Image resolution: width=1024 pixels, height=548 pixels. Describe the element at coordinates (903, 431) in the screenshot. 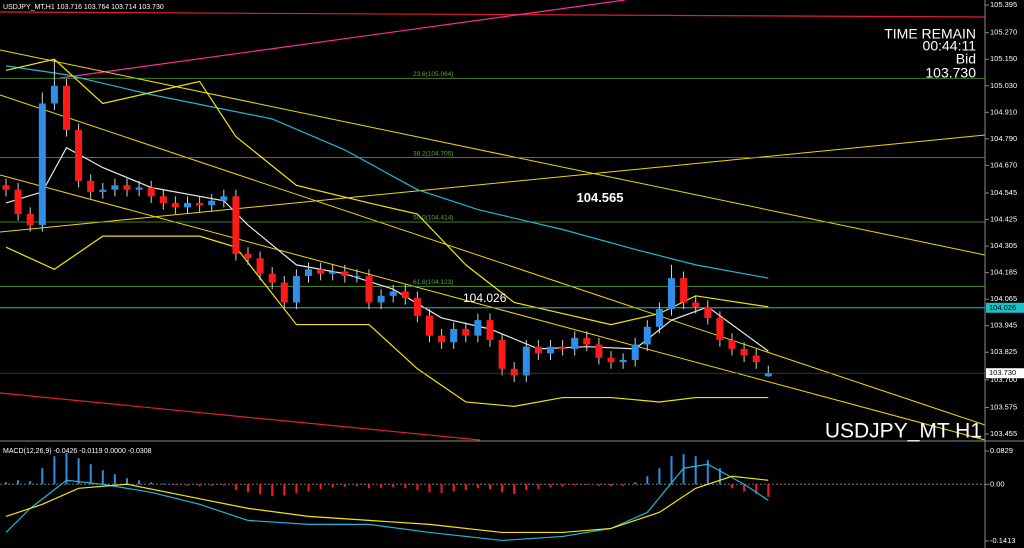

I see `chart-title: USDJPY_MT H1` at that location.